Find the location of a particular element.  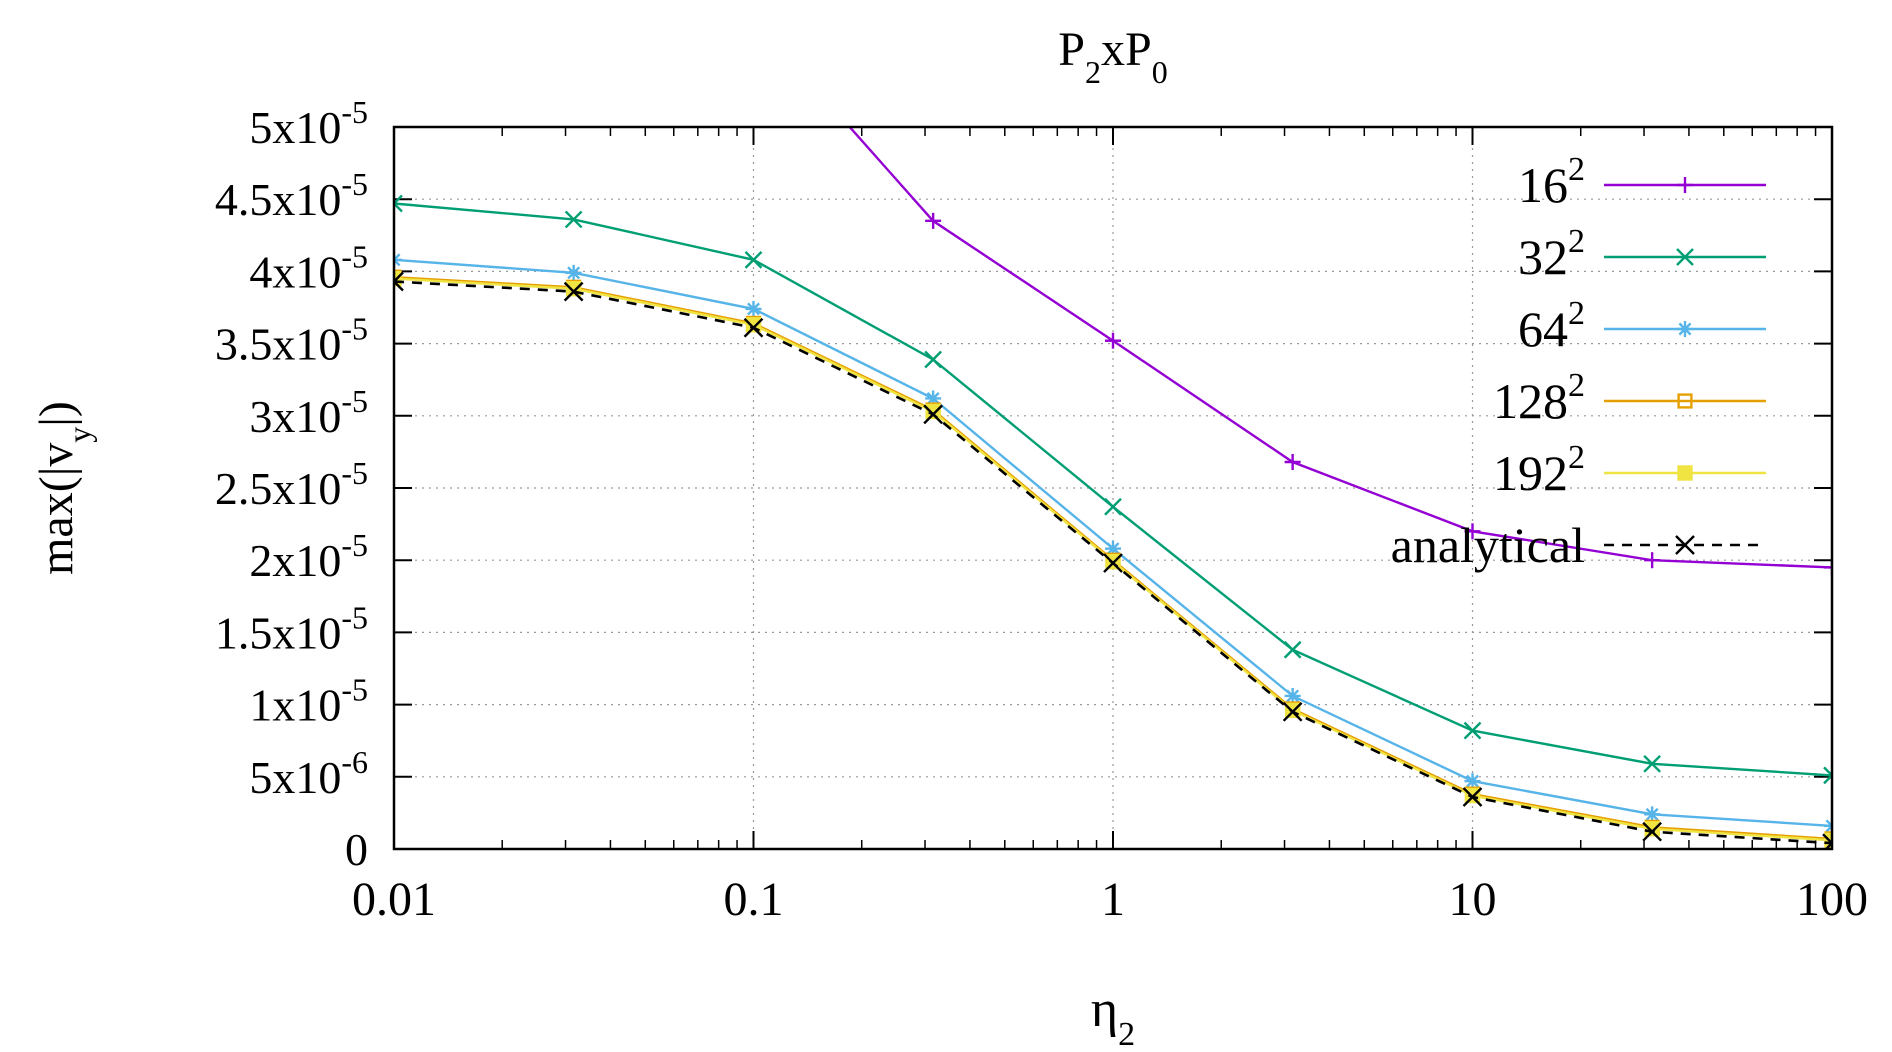

legend-label: analytical is located at coordinates (1488, 545).